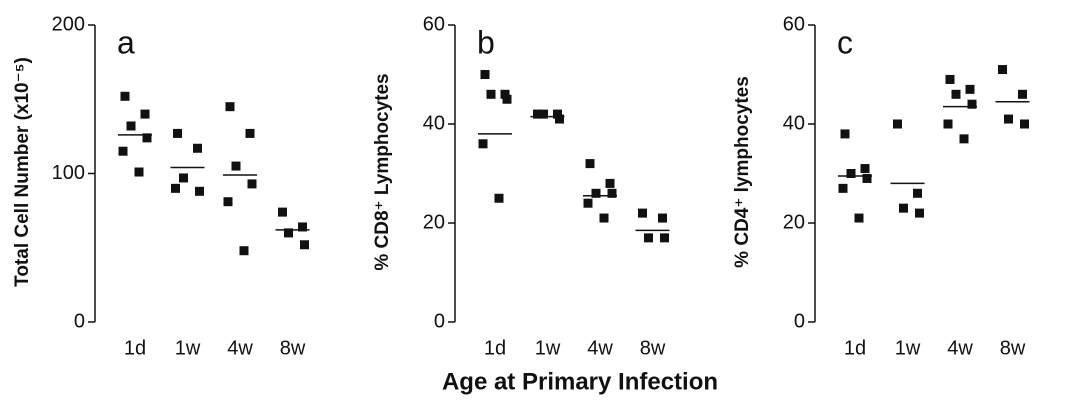  Describe the element at coordinates (580, 381) in the screenshot. I see `x-axis-label: Age at Primary Infection` at that location.